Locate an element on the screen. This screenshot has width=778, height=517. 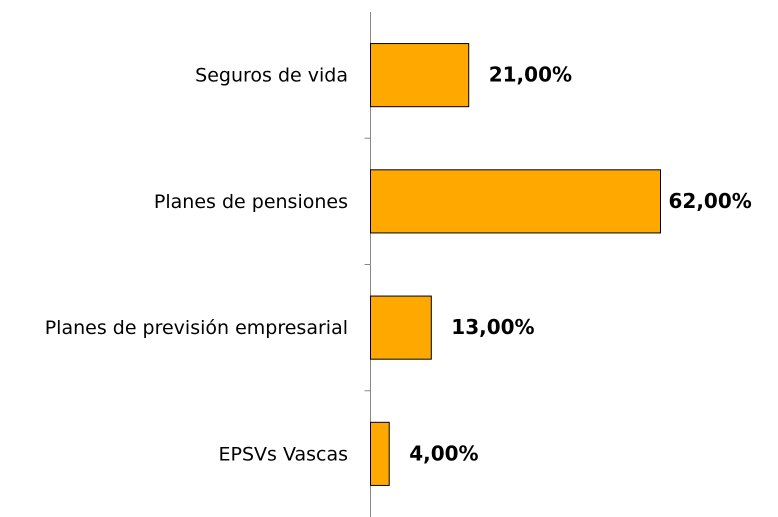
category-label: EPSVs Vascas is located at coordinates (283, 454).